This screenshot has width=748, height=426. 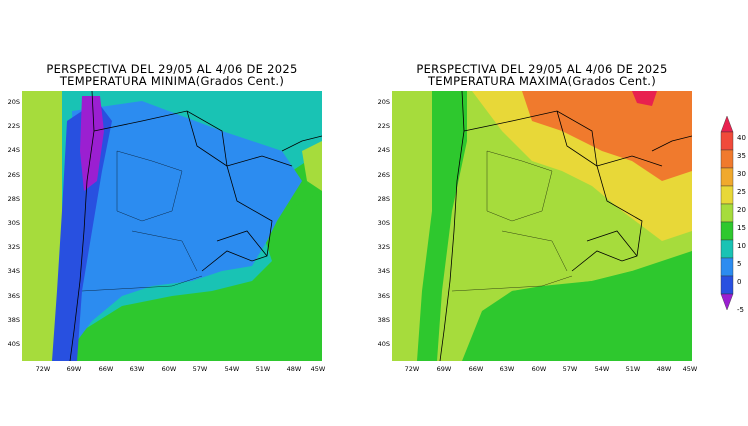 I want to click on colorbar-swatch-top, so click(x=727, y=124).